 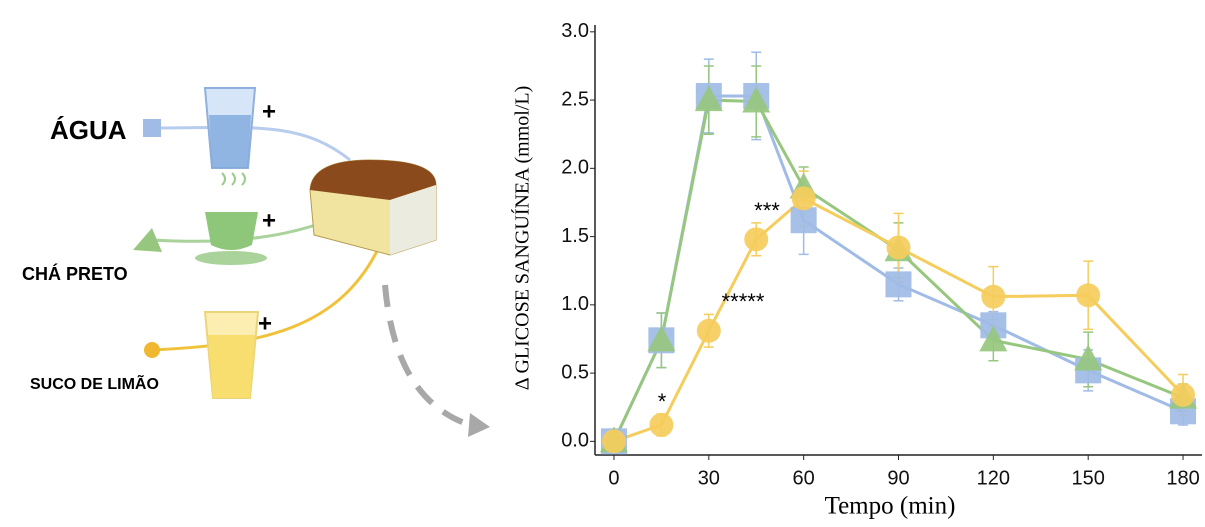 I want to click on lemon-line, so click(x=266, y=298).